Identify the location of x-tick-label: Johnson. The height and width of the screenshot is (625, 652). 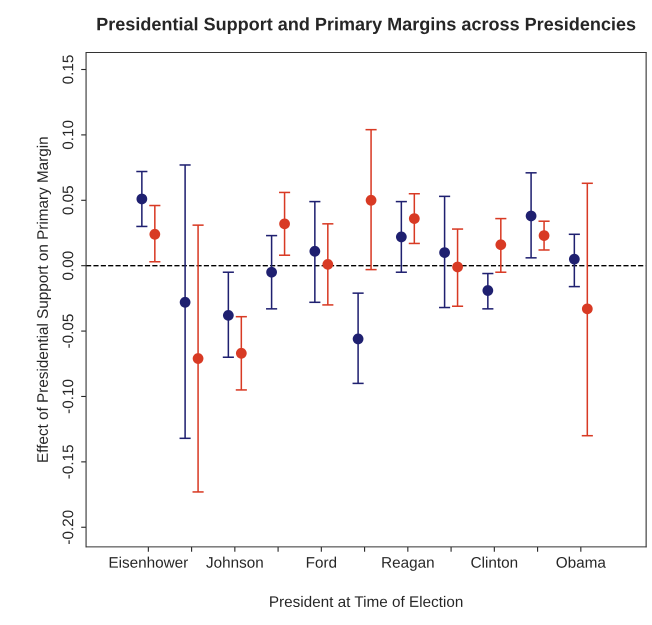
(234, 562).